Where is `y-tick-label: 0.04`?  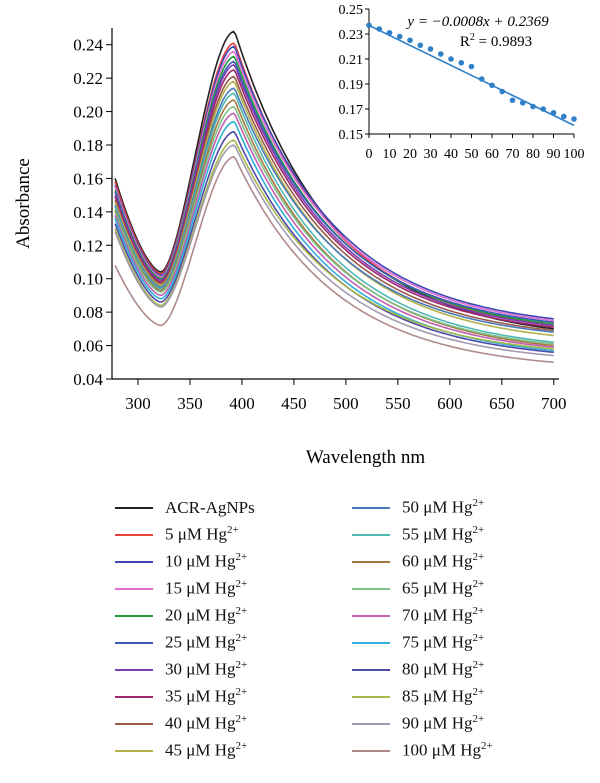 y-tick-label: 0.04 is located at coordinates (88, 379).